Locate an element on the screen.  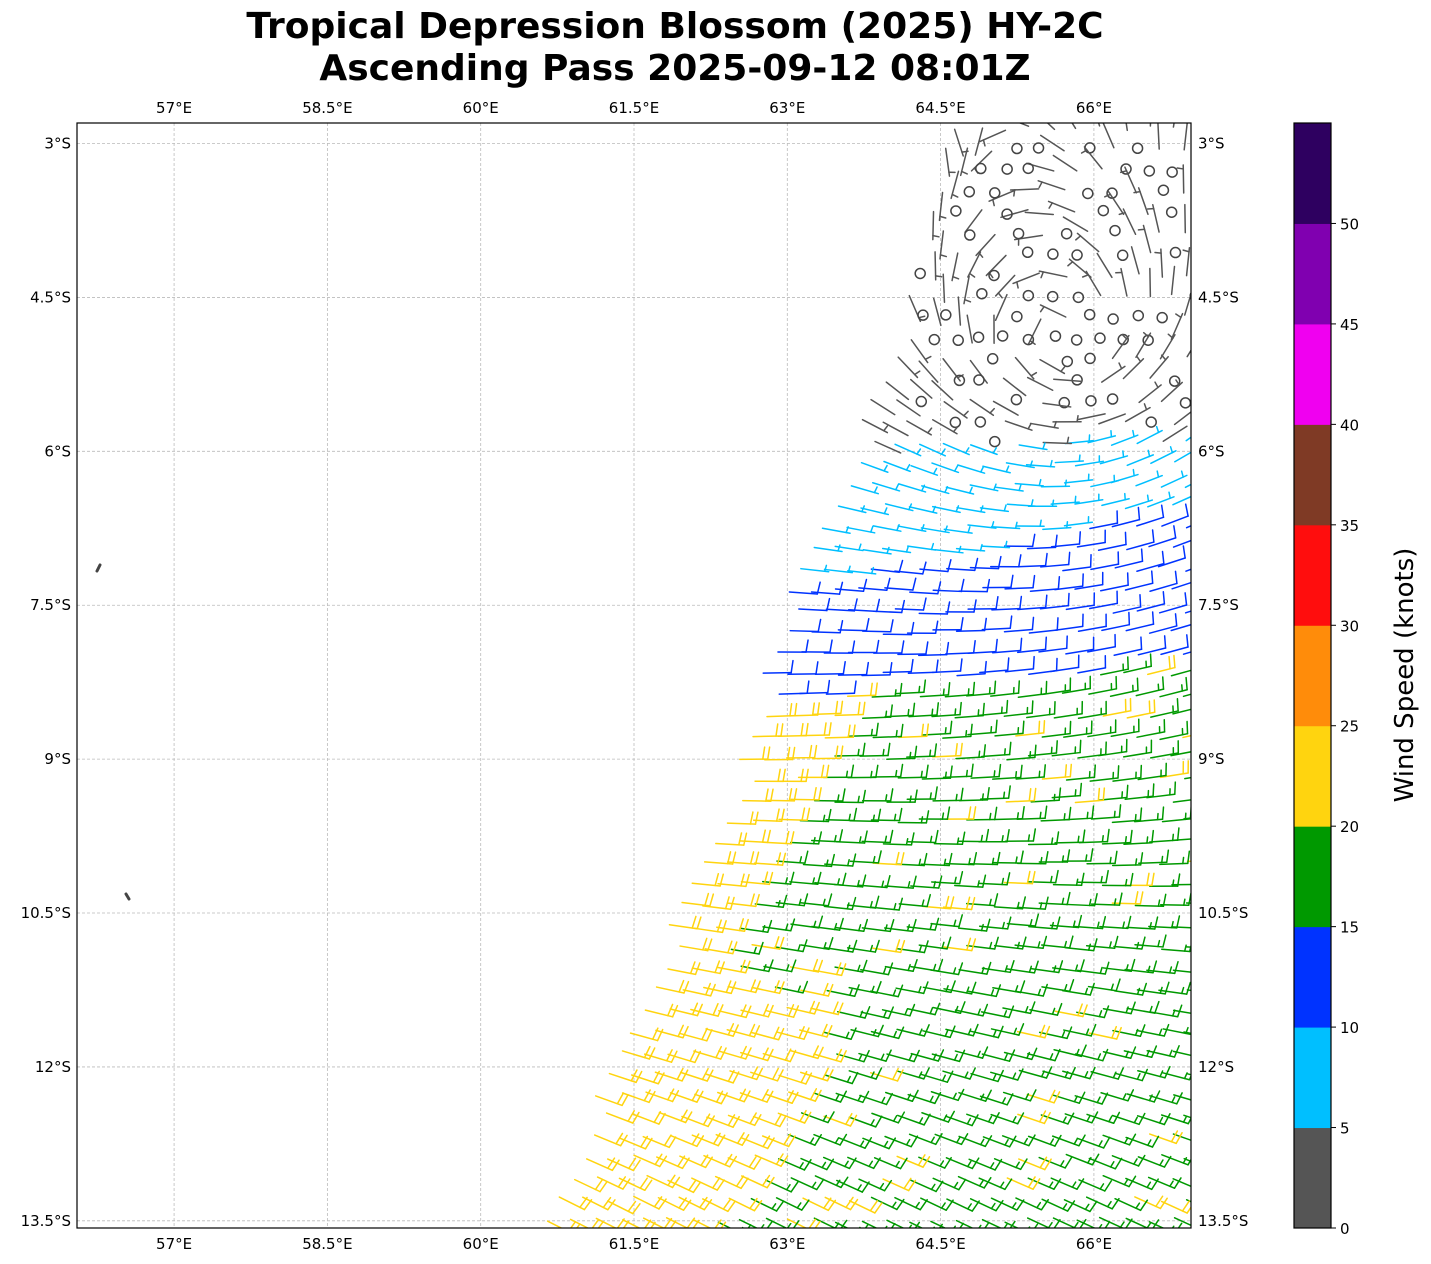
lon-tick-label-bottom: 66°E is located at coordinates (1094, 1244).